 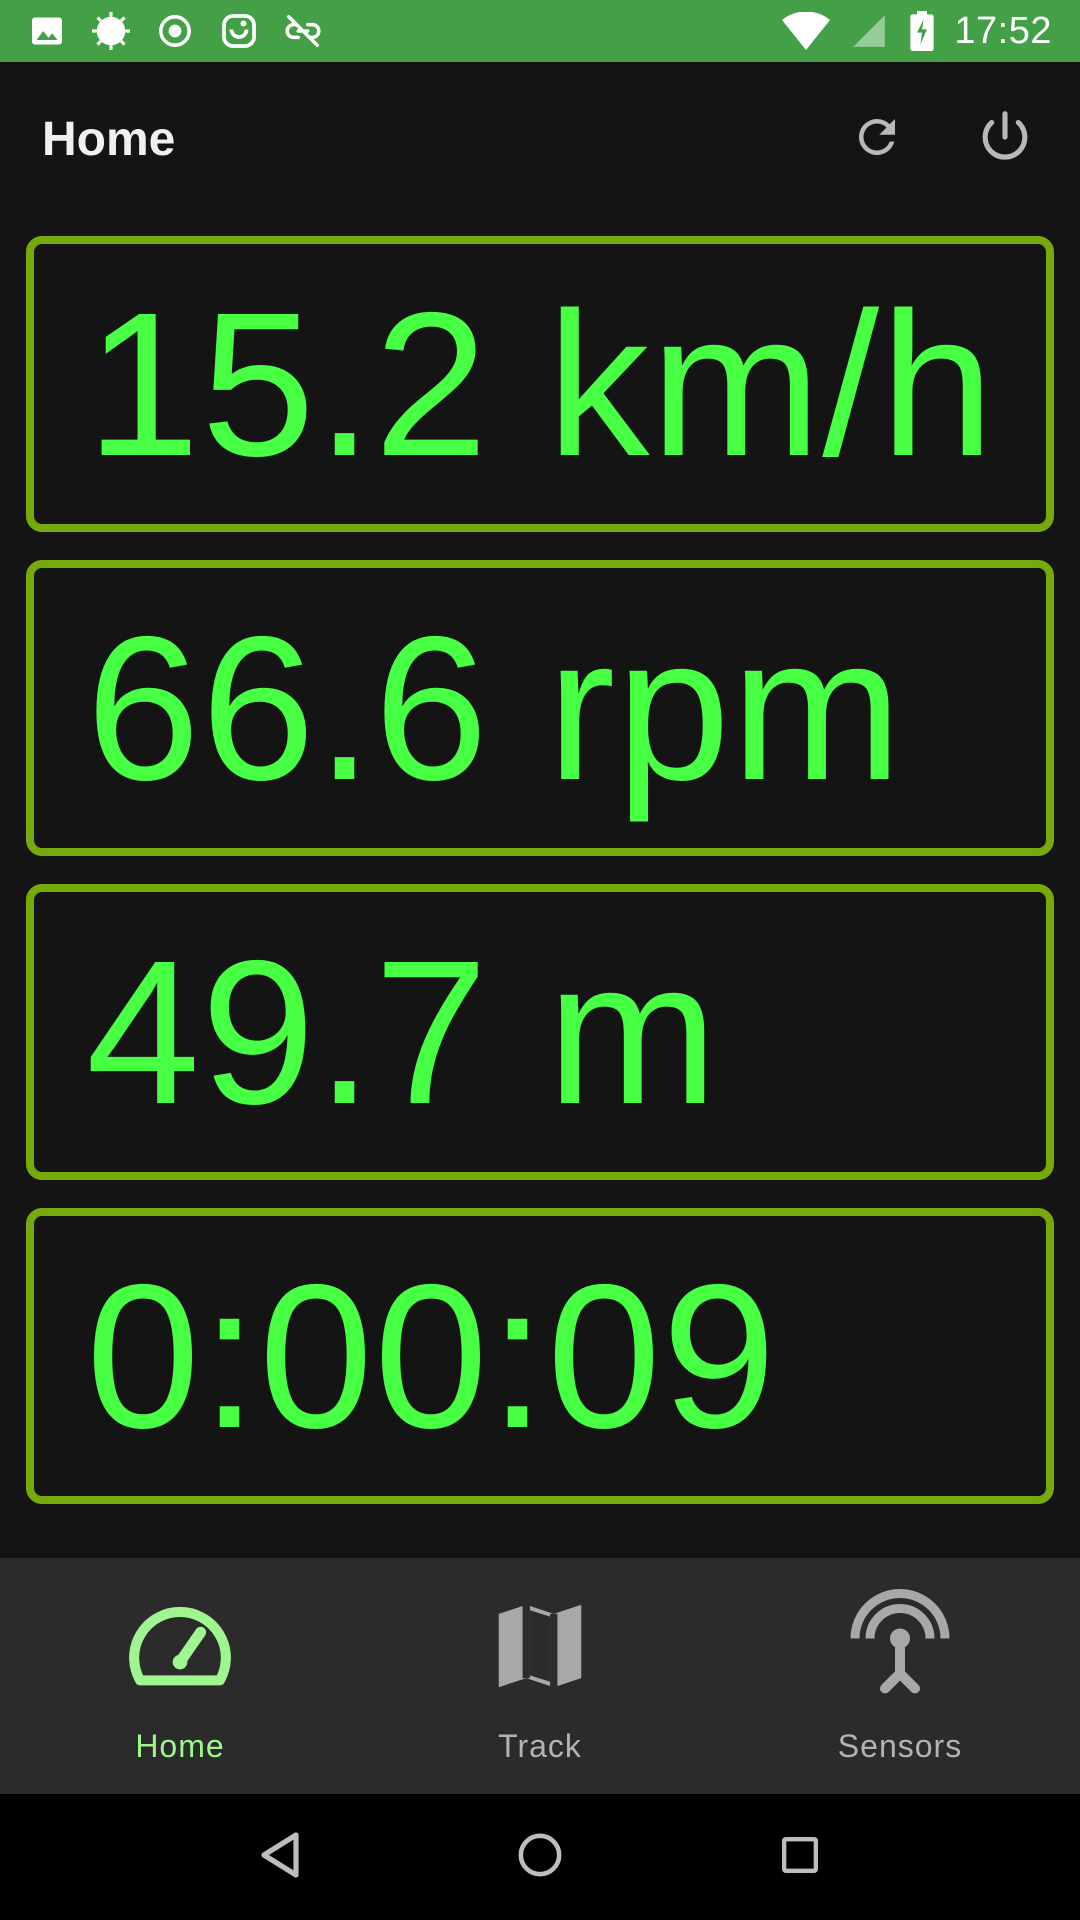 I want to click on recents-icon, so click(x=800, y=1857).